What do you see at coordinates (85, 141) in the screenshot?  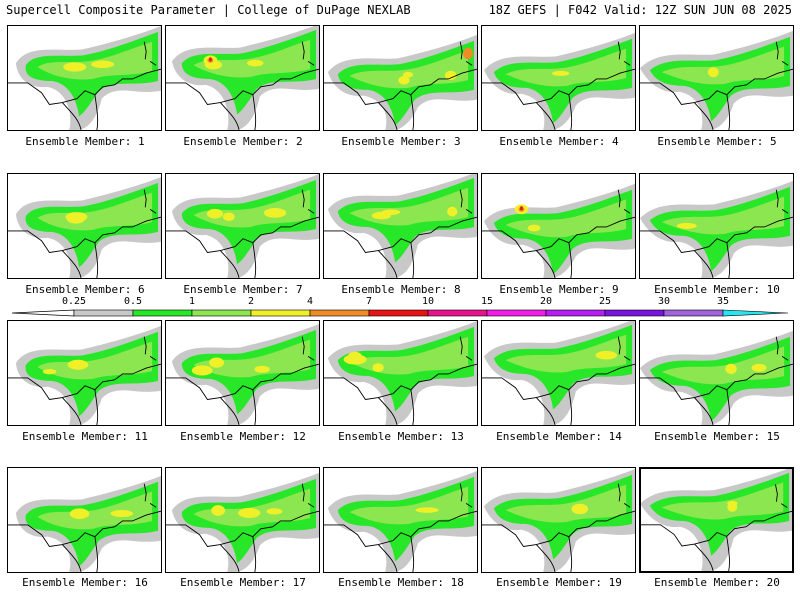 I see `ensemble-member-label: Ensemble Member: 1` at bounding box center [85, 141].